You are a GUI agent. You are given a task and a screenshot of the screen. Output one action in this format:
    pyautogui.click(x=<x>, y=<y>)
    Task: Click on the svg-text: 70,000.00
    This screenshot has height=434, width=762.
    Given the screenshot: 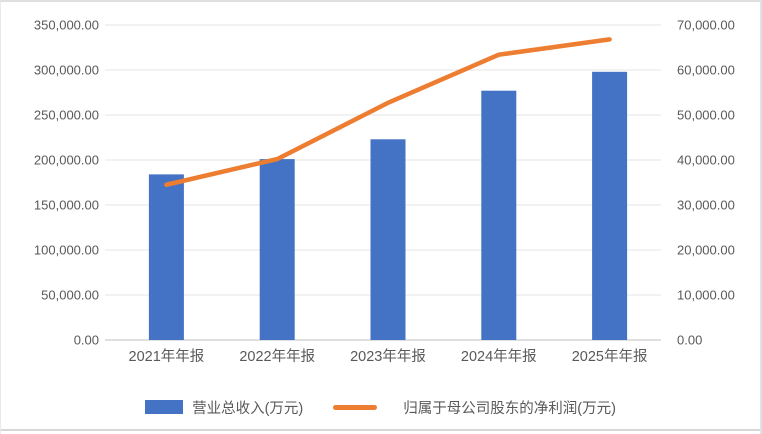 What is the action you would take?
    pyautogui.click(x=706, y=25)
    